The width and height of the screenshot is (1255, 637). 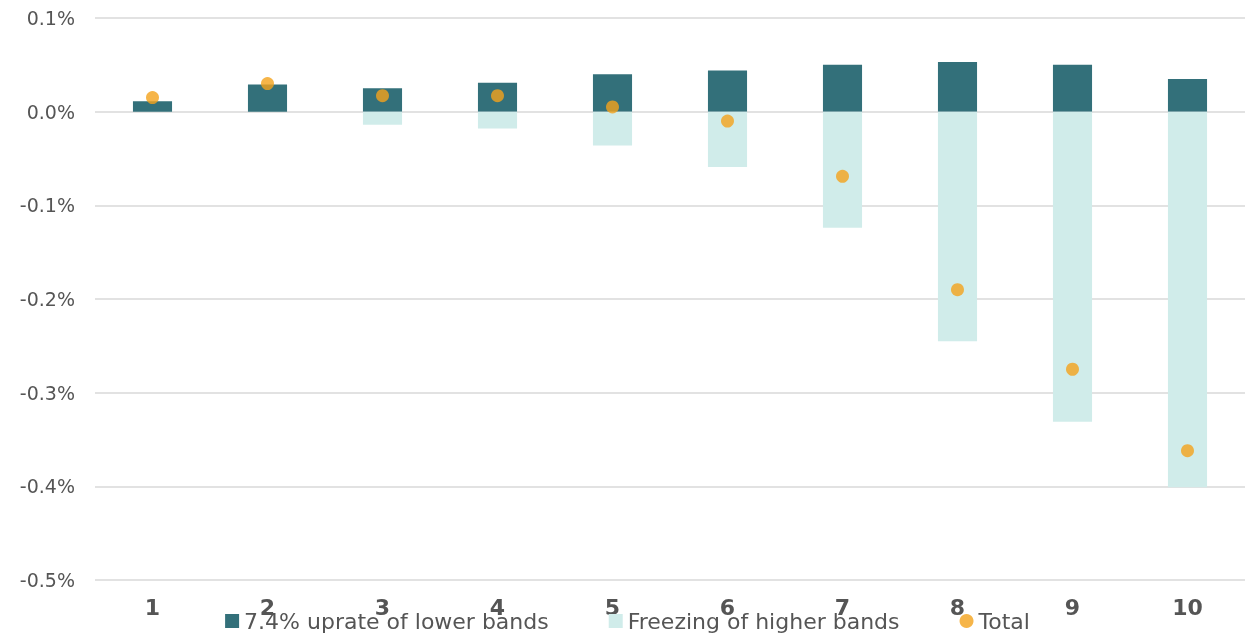 I want to click on y-tick-label: -0.4%, so click(x=47, y=486).